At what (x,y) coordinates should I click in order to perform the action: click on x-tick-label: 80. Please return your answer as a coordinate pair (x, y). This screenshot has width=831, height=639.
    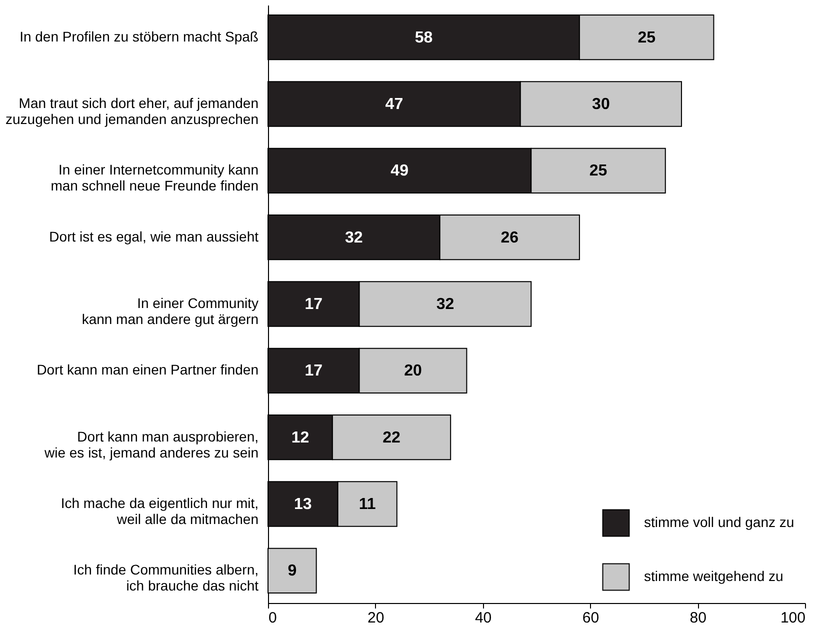
    Looking at the image, I should click on (698, 618).